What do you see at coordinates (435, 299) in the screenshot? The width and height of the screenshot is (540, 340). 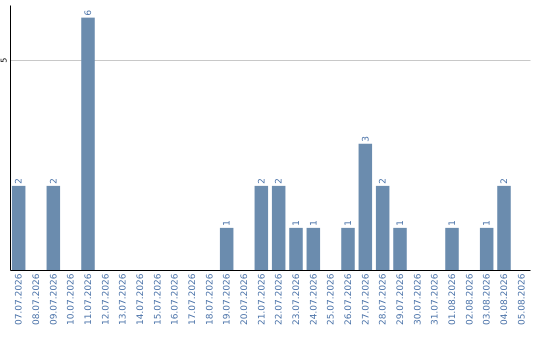 I see `x-tick-label: 31.07.2026` at bounding box center [435, 299].